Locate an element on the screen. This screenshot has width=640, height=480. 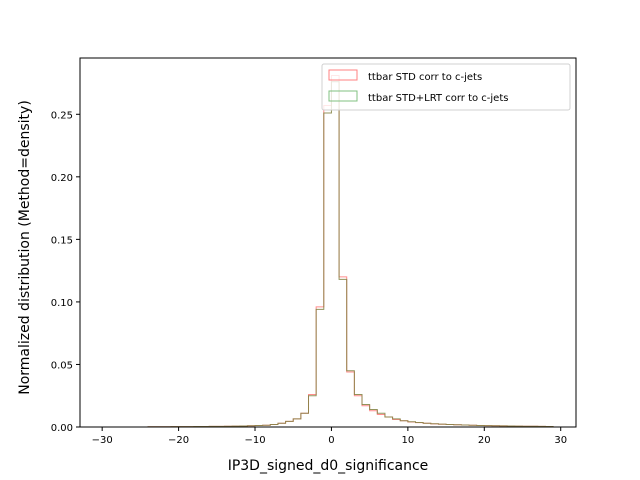
y-tick-label: 0.00 is located at coordinates (62, 428).